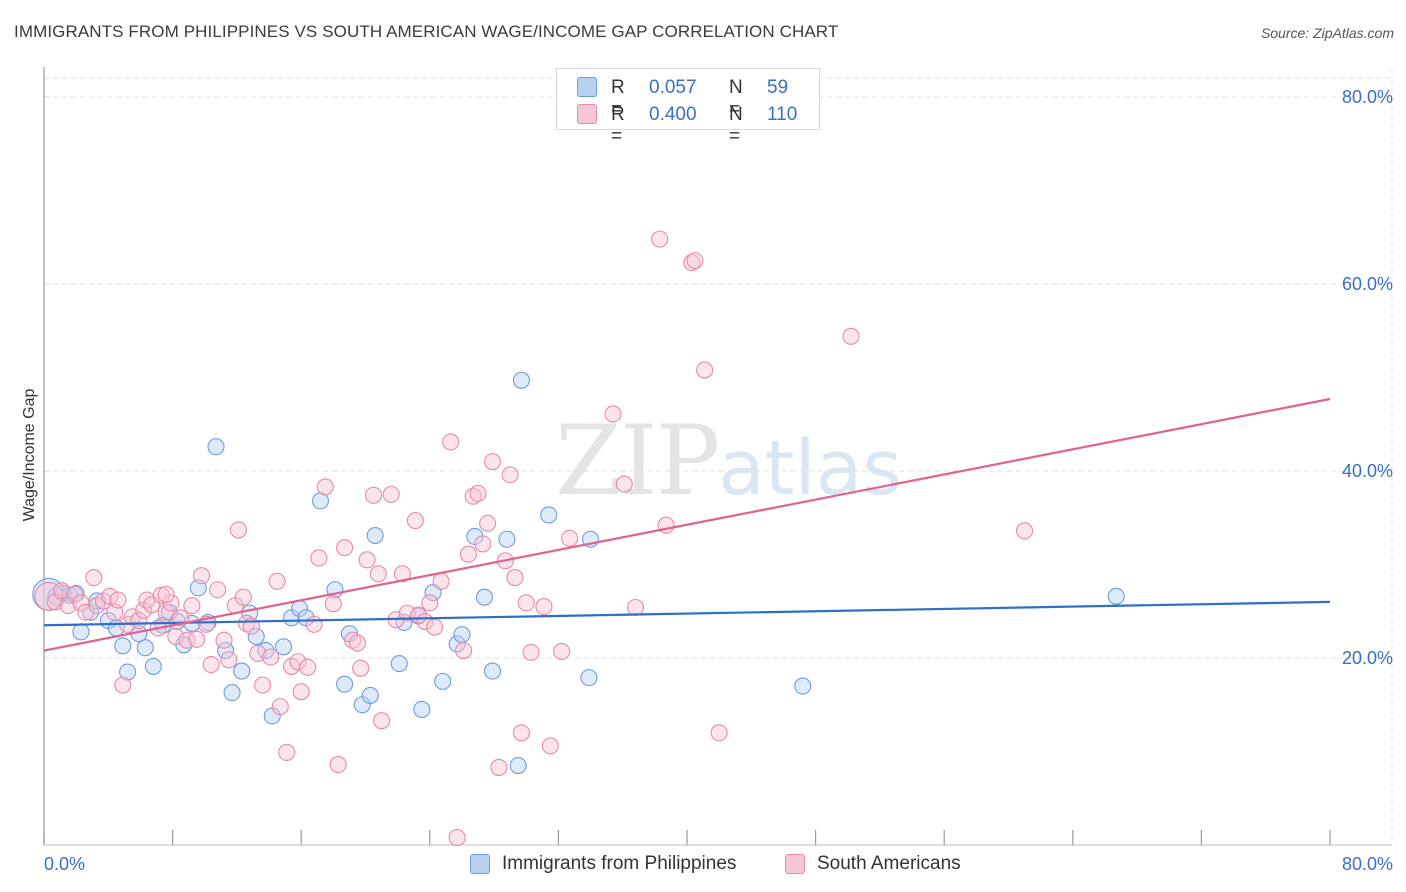 Image resolution: width=1406 pixels, height=892 pixels. Describe the element at coordinates (673, 114) in the screenshot. I see `legend-r-value: 0.400` at that location.